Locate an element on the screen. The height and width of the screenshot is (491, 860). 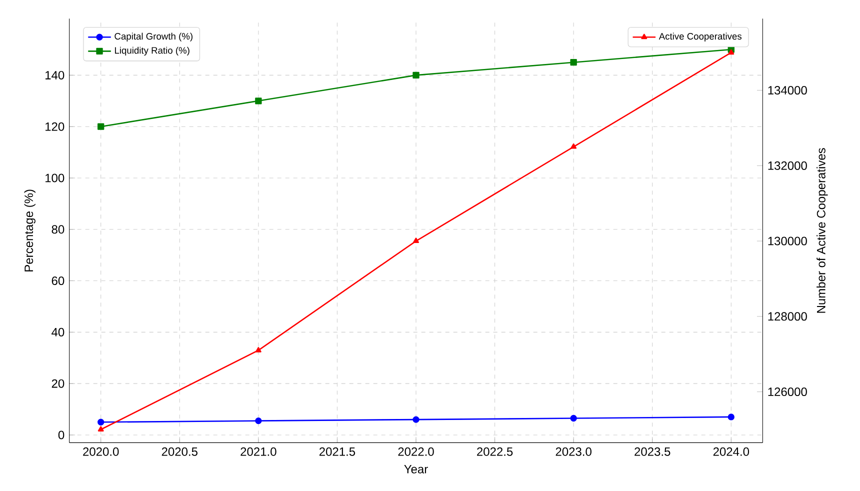
x-tick-label: 2020.0 is located at coordinates (101, 452).